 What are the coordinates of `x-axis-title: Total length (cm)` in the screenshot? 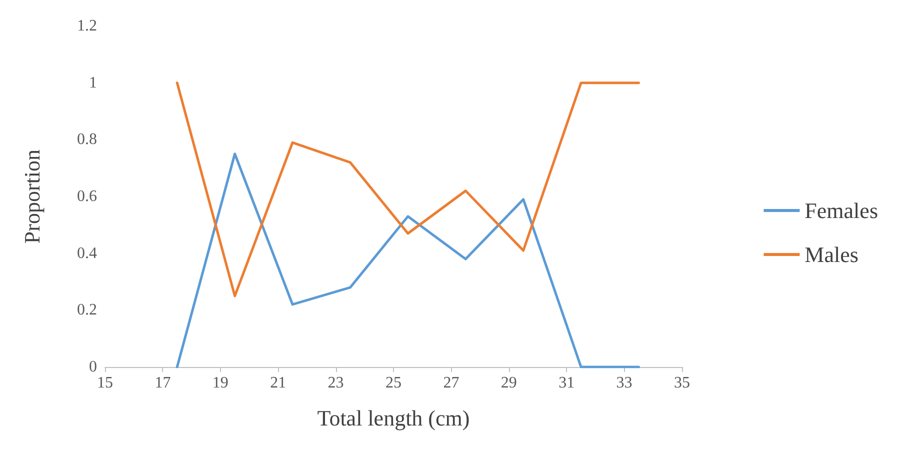 It's located at (393, 418).